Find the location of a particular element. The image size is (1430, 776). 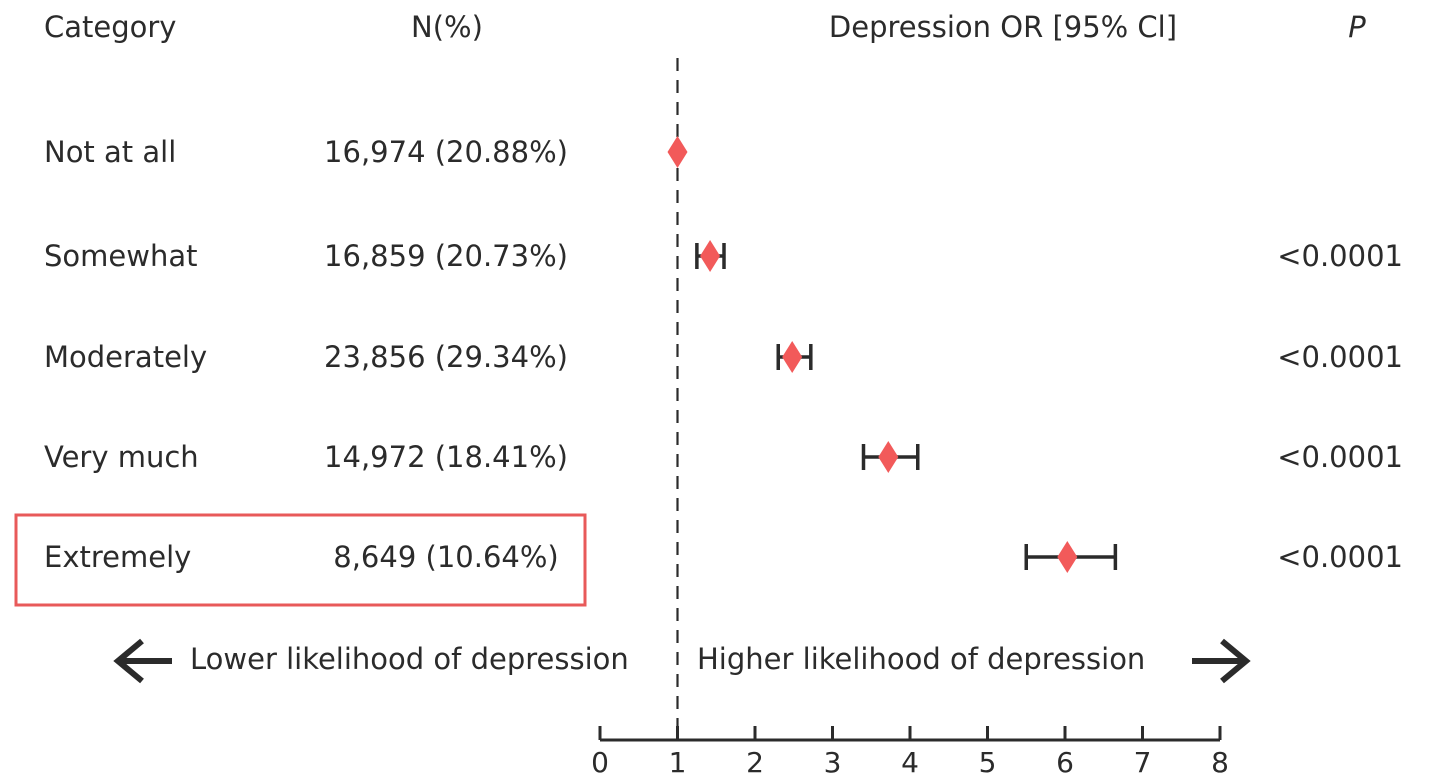

x-tick-label: 8 is located at coordinates (1220, 761).